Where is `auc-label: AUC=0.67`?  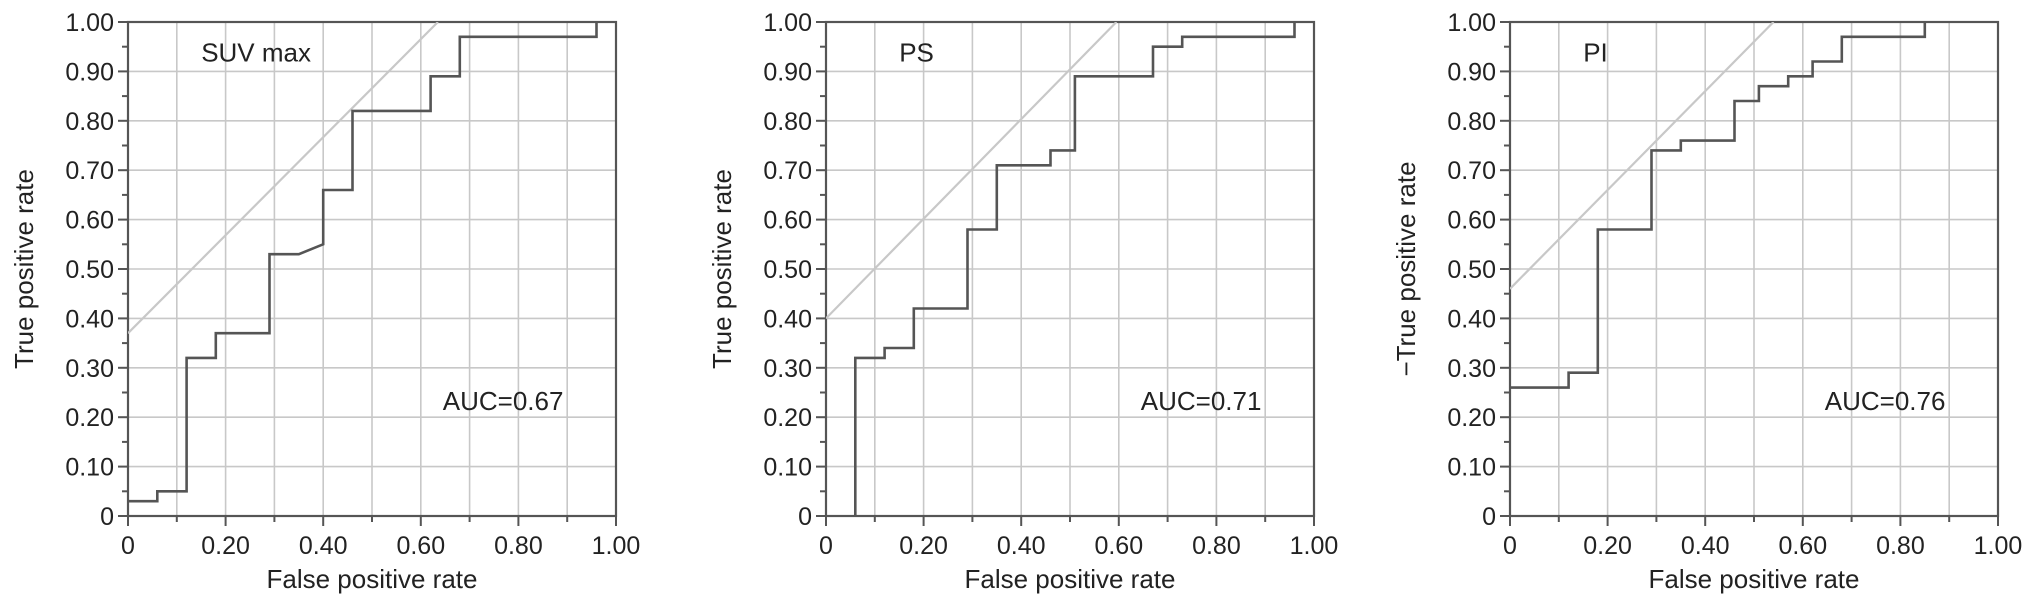
auc-label: AUC=0.67 is located at coordinates (503, 401).